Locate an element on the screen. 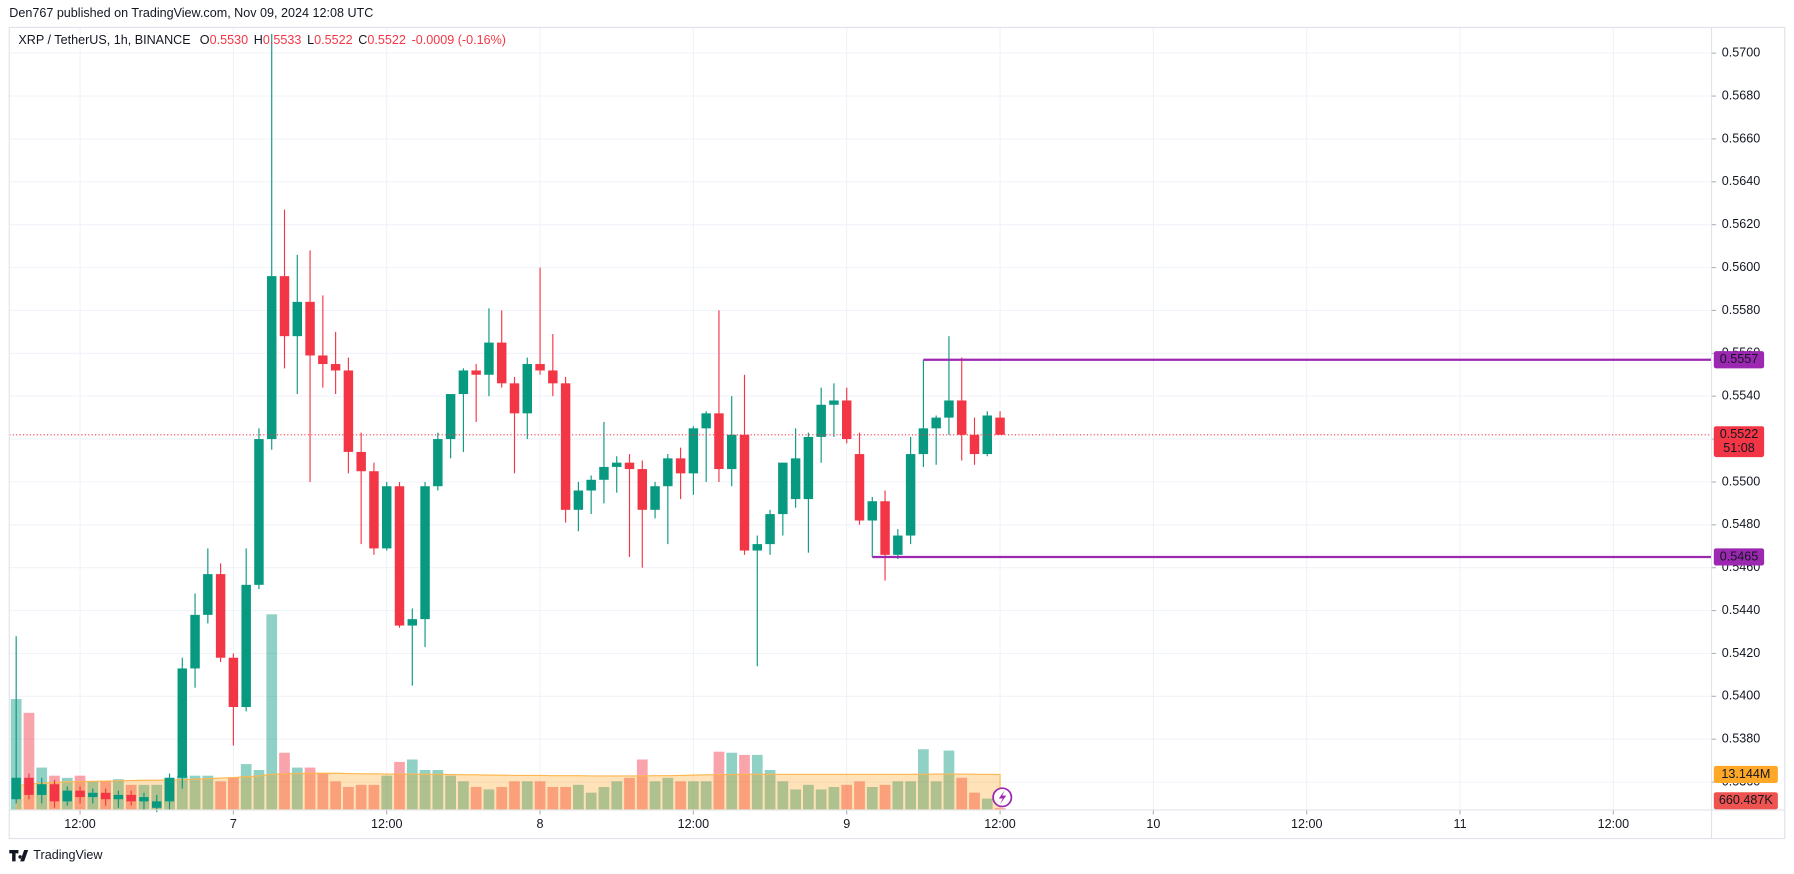  level-label-box is located at coordinates (1739, 360).